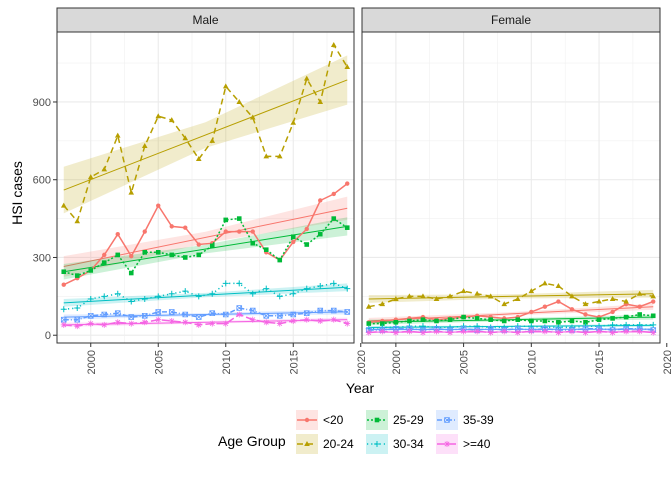 The width and height of the screenshot is (672, 480). Describe the element at coordinates (325, 444) in the screenshot. I see `legend-item-20-24: 20-24` at that location.